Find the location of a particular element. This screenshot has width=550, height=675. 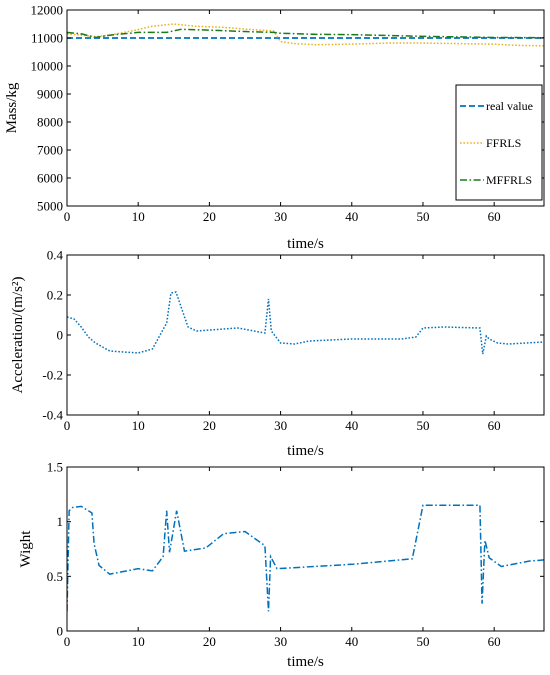

series-line-mffrls is located at coordinates (305, 33).